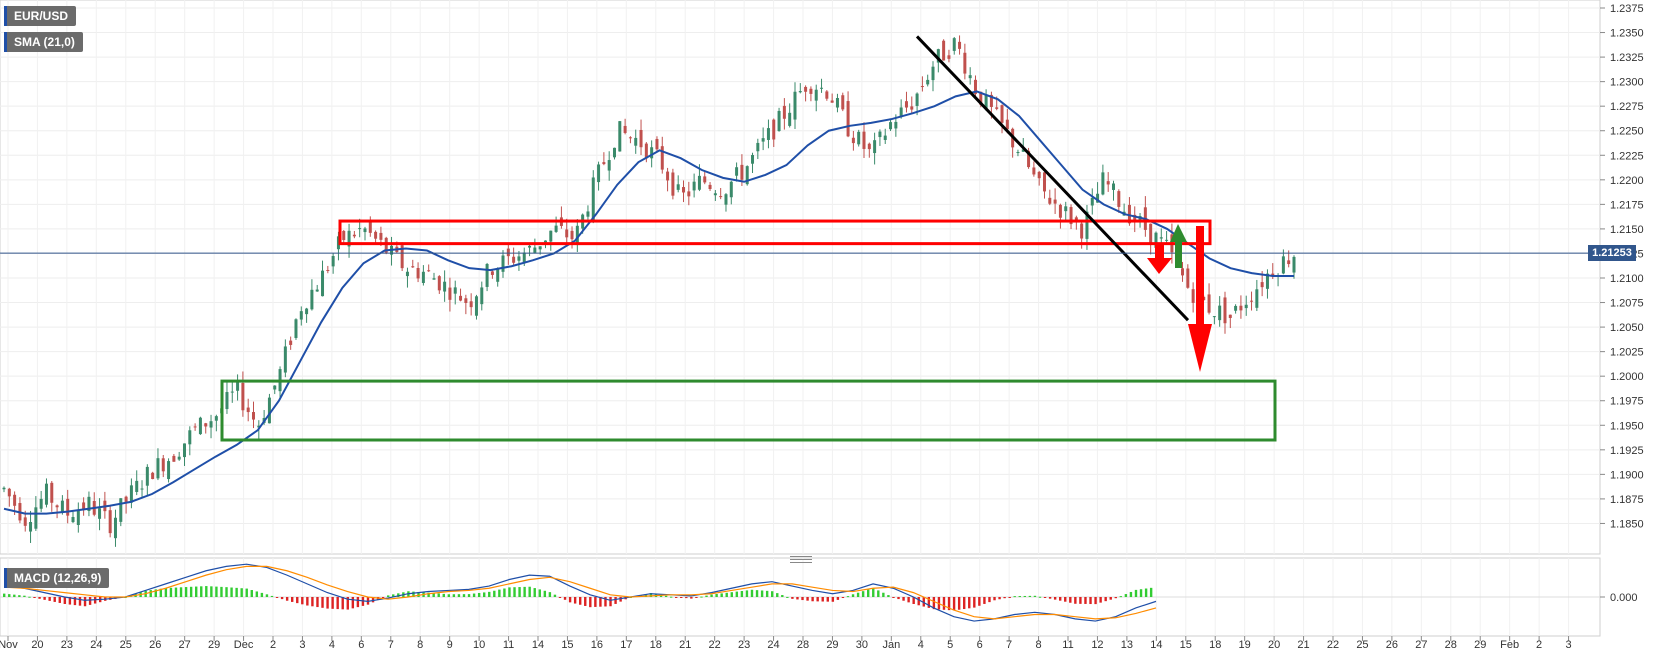  I want to click on y-tick-label: 1.2375, so click(1627, 9).